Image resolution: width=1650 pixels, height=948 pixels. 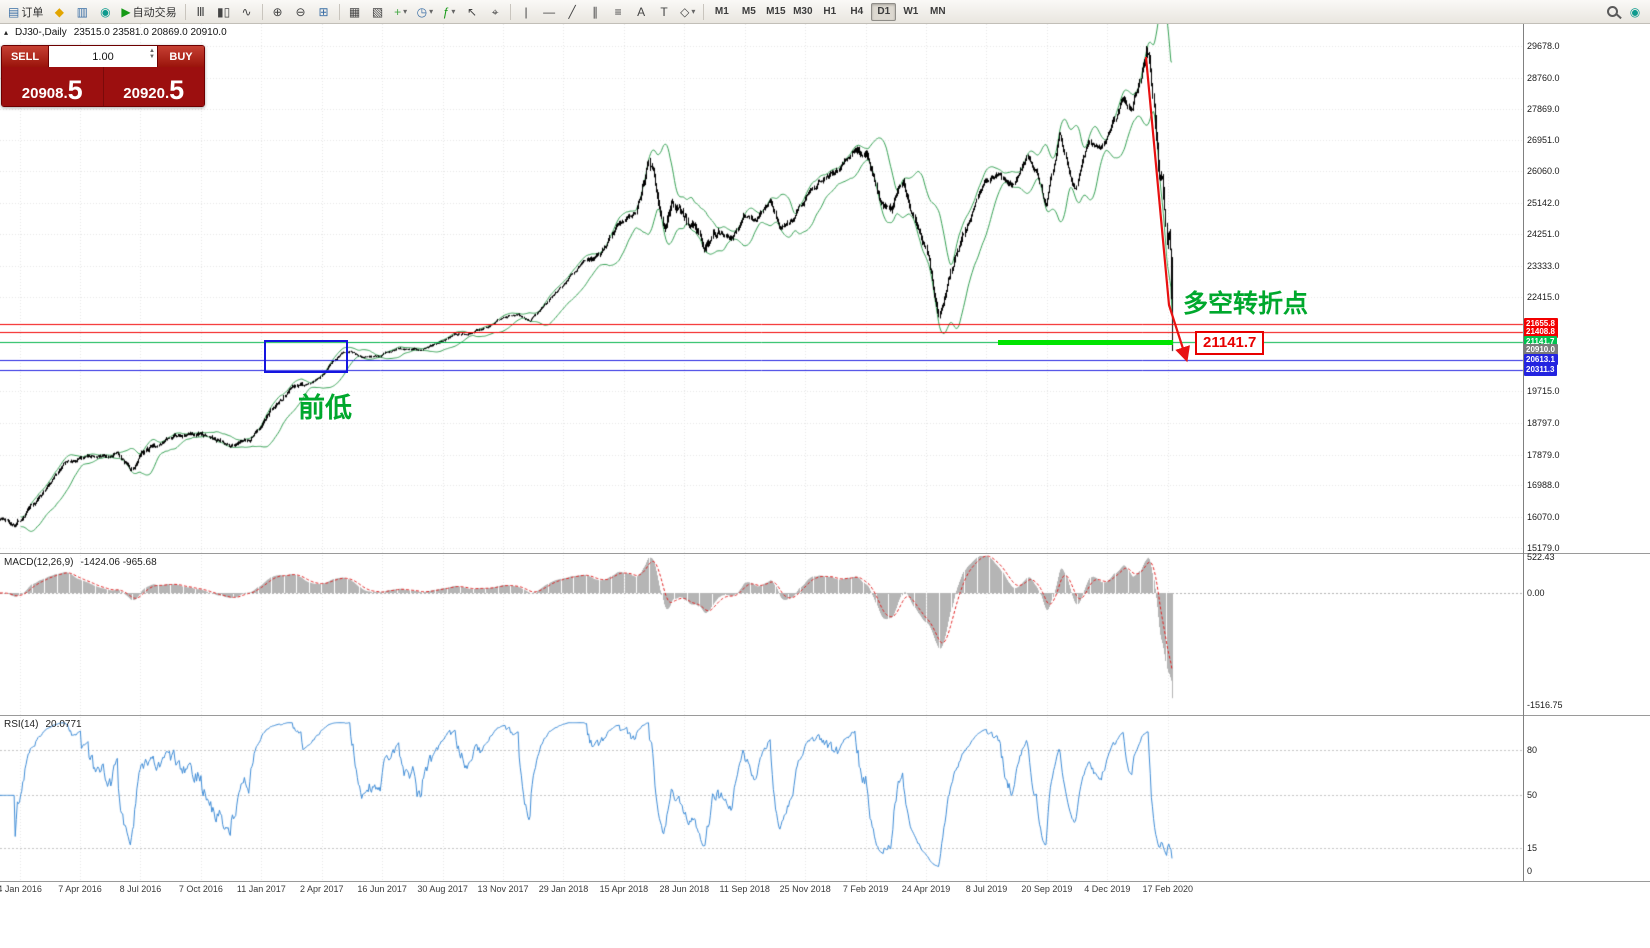 What do you see at coordinates (43, 724) in the screenshot?
I see `rsi-header: RSI(14) 20.0771` at bounding box center [43, 724].